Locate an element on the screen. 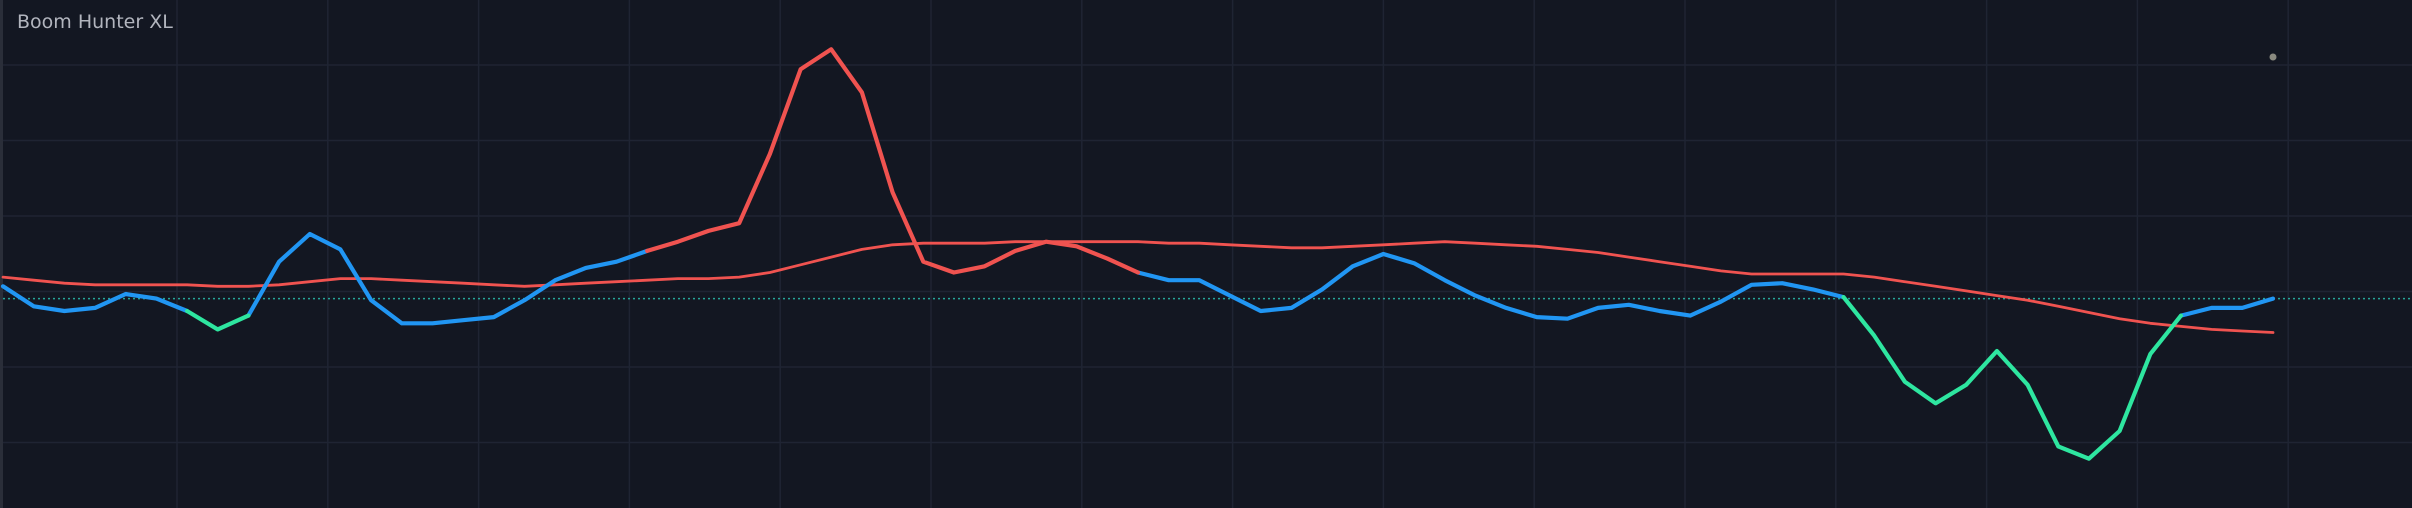 The image size is (2412, 508). series-line is located at coordinates (893, 161).